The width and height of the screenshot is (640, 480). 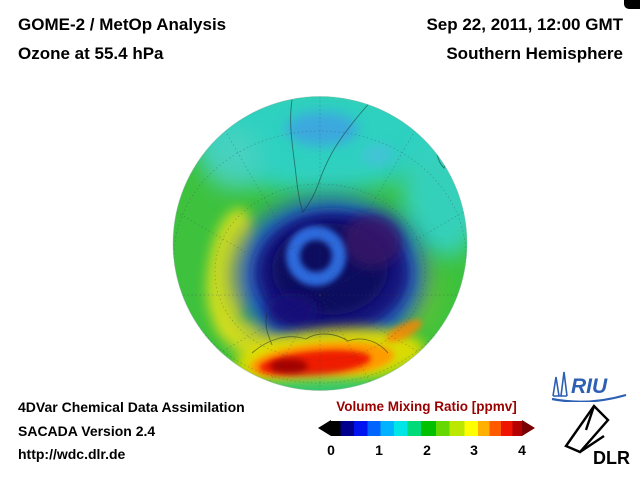 I want to click on assimilation-label: 4DVar Chemical Data Assimilation, so click(x=131, y=407).